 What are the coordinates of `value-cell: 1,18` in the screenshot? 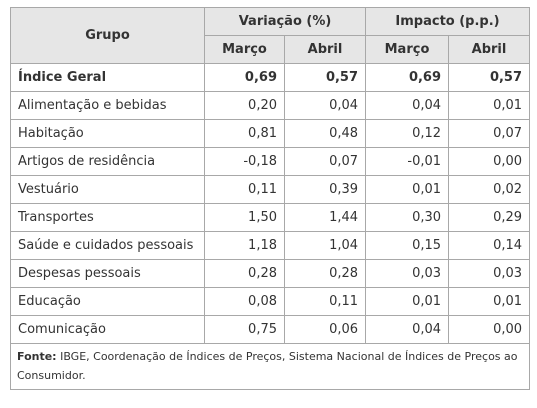 It's located at (244, 245).